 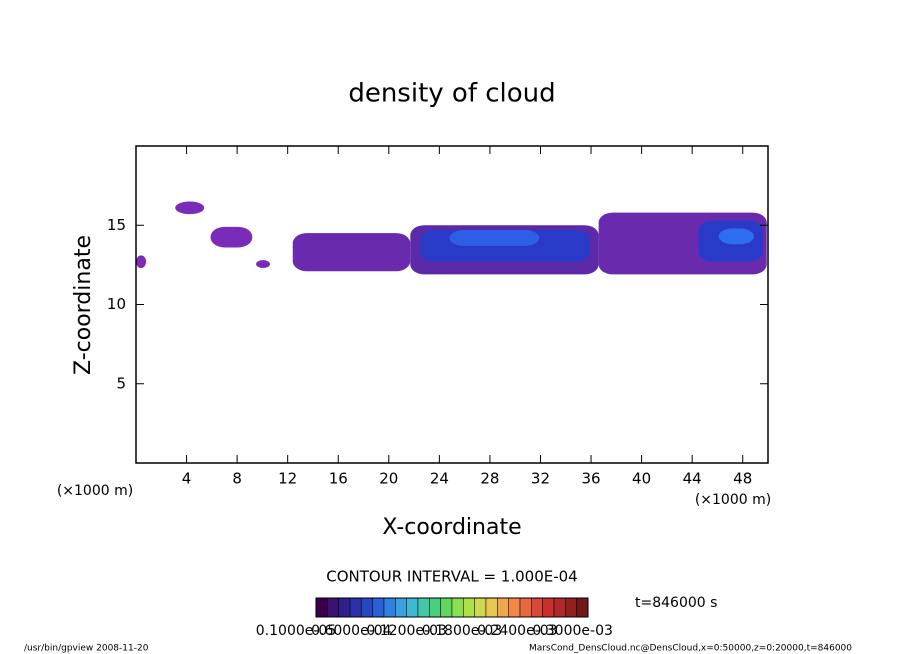 What do you see at coordinates (489, 479) in the screenshot?
I see `x-tick-label: 28` at bounding box center [489, 479].